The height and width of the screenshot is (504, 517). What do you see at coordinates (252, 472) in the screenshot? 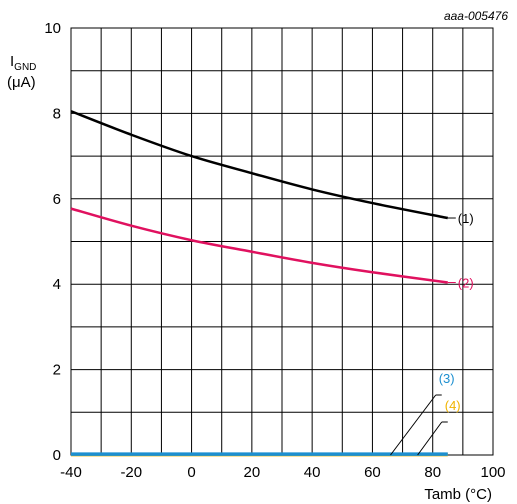
I see `x-tick-label: 20` at bounding box center [252, 472].